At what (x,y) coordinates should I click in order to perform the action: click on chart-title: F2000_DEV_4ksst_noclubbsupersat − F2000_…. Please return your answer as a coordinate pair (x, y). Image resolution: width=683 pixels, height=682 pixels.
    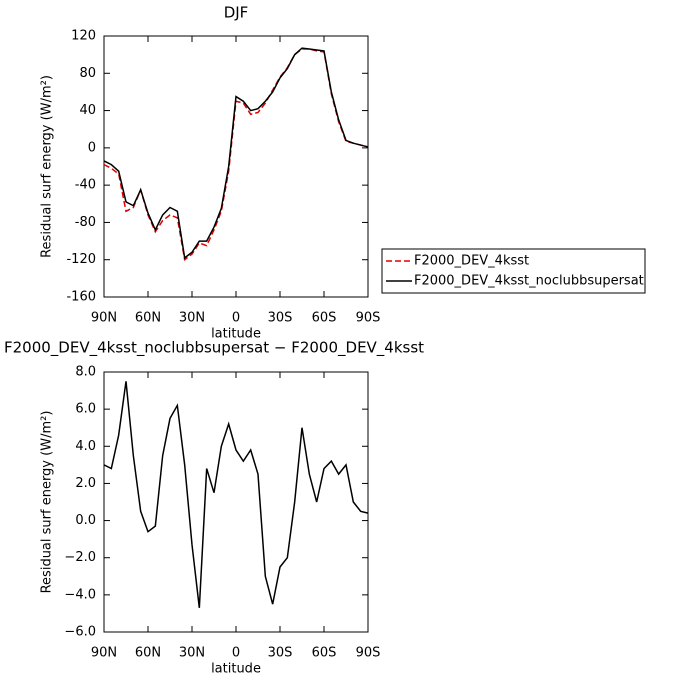
    Looking at the image, I should click on (214, 348).